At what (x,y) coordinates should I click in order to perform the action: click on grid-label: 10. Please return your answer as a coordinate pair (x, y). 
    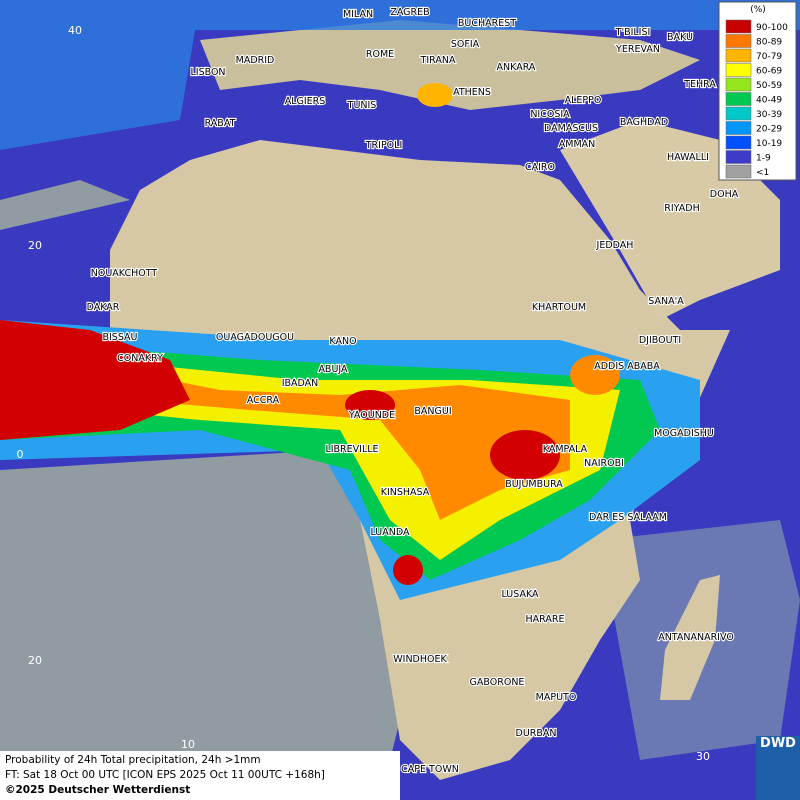
    Looking at the image, I should click on (188, 744).